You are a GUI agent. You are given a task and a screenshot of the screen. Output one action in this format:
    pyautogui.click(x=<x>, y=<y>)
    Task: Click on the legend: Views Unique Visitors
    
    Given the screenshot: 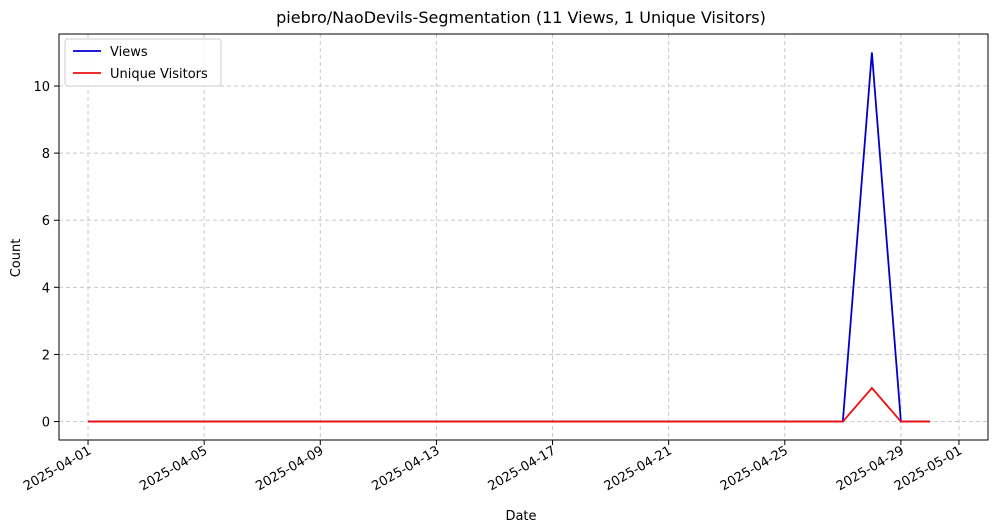 What is the action you would take?
    pyautogui.click(x=143, y=62)
    